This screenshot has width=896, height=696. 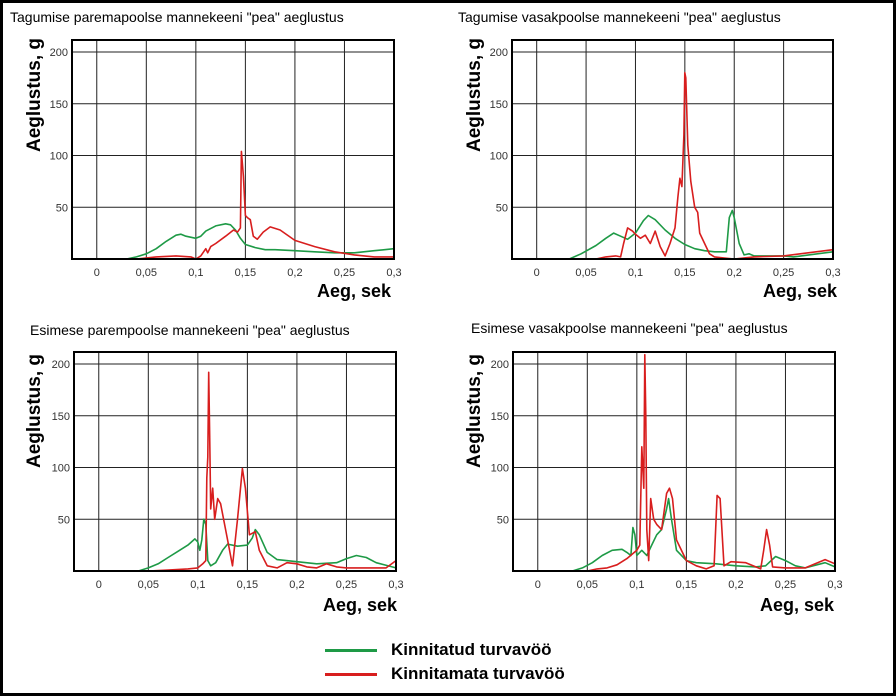 I want to click on legend-item-kinnitatud: Kinnitatud turvavöö, so click(x=438, y=650).